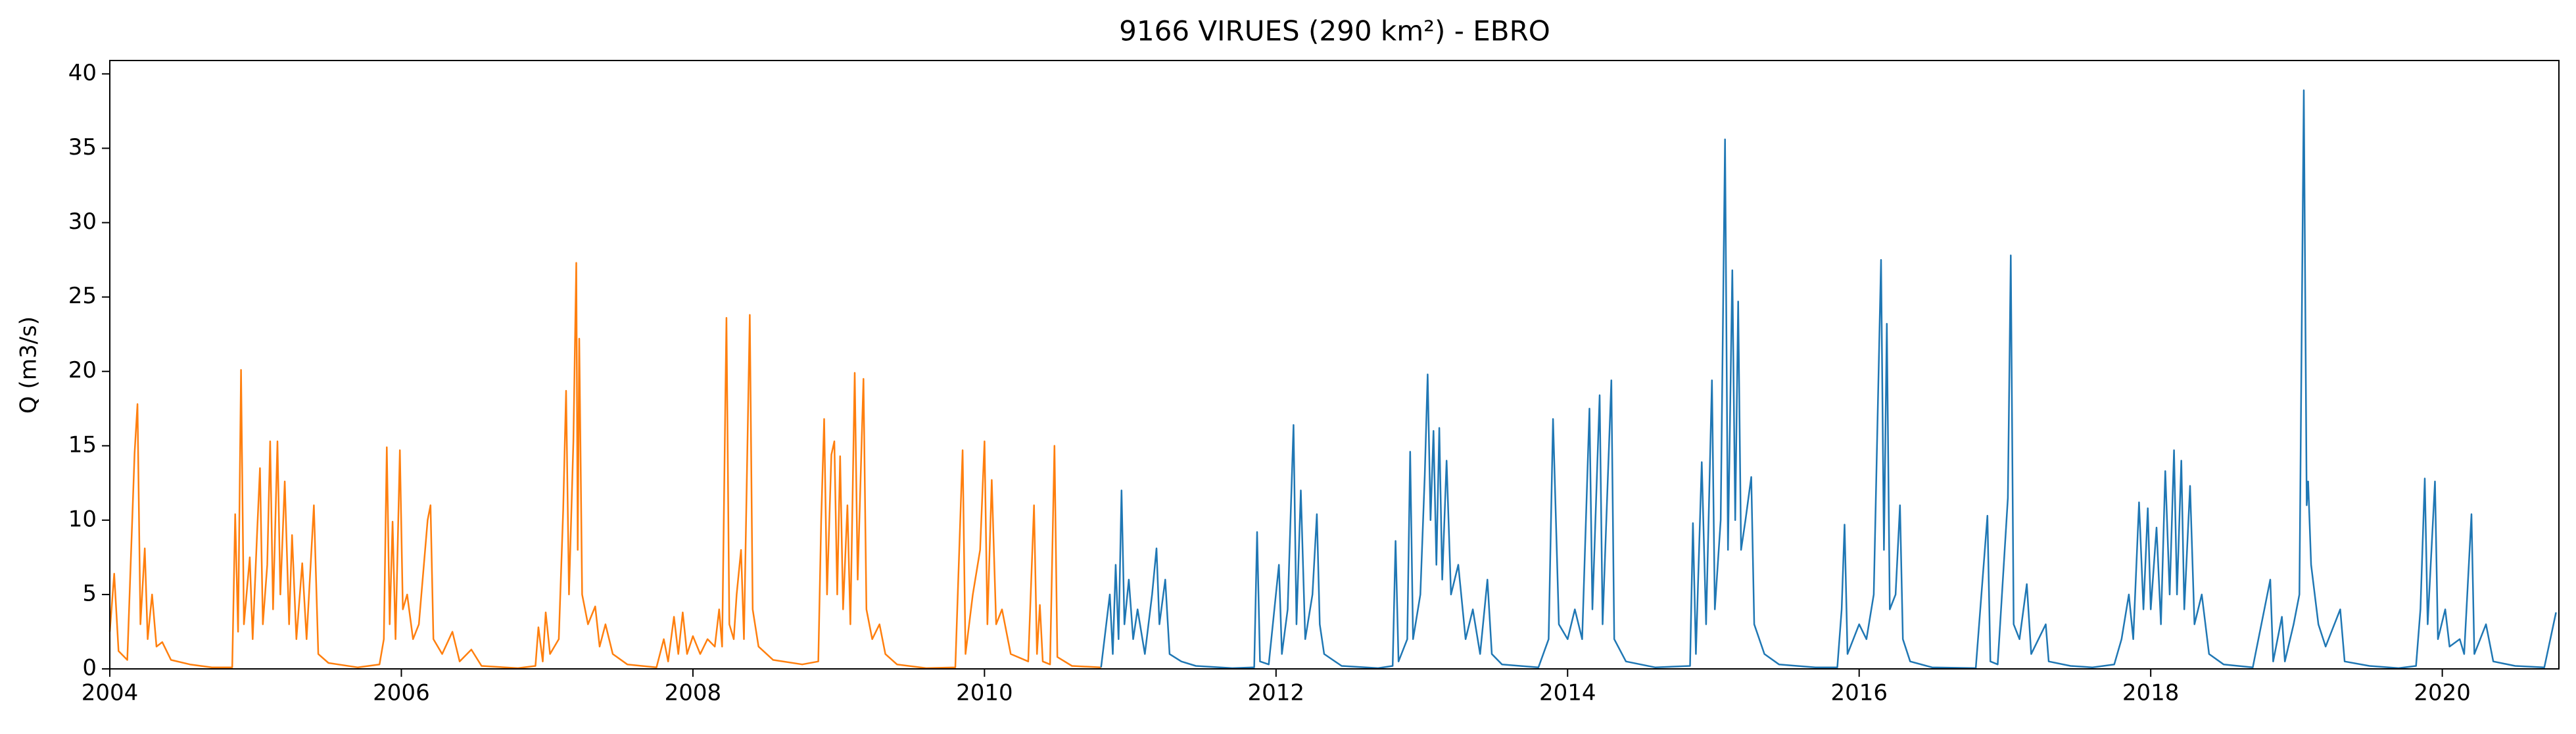 The image size is (2576, 734). Describe the element at coordinates (90, 668) in the screenshot. I see `y-tick-label: 0` at that location.